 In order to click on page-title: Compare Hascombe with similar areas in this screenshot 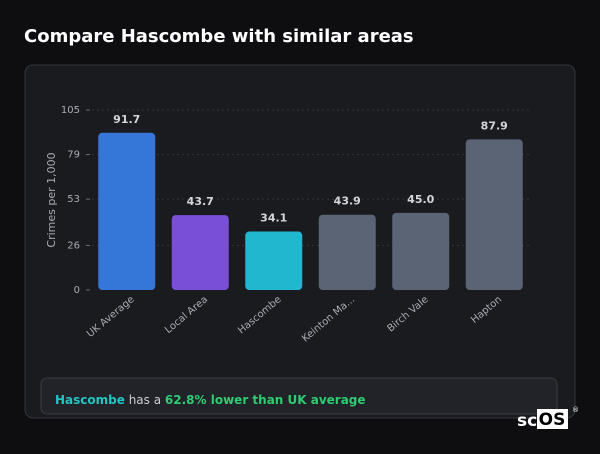, I will do `click(219, 36)`.